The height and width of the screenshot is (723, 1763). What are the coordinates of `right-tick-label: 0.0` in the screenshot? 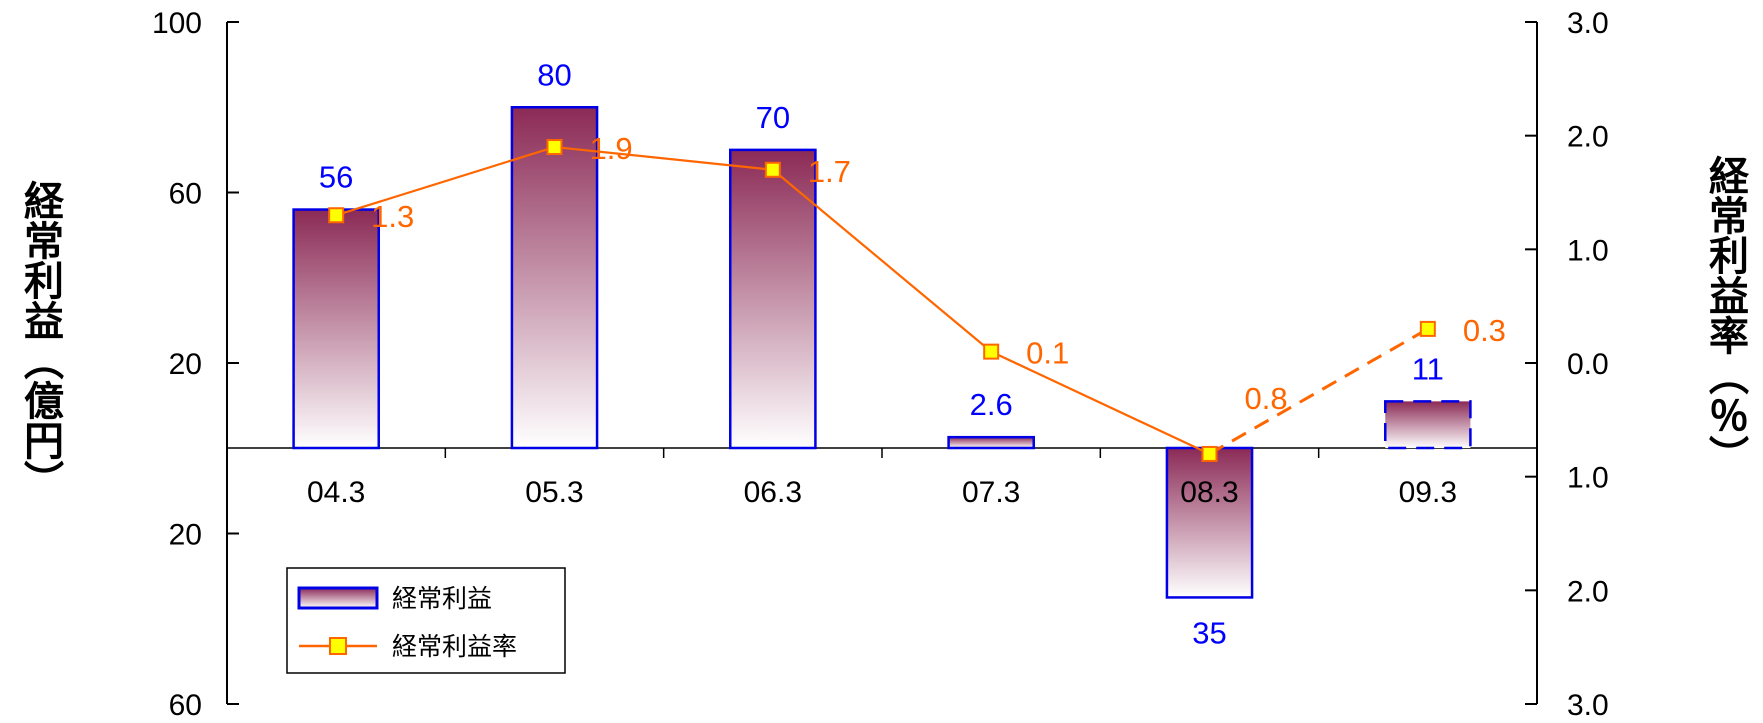 It's located at (1588, 364).